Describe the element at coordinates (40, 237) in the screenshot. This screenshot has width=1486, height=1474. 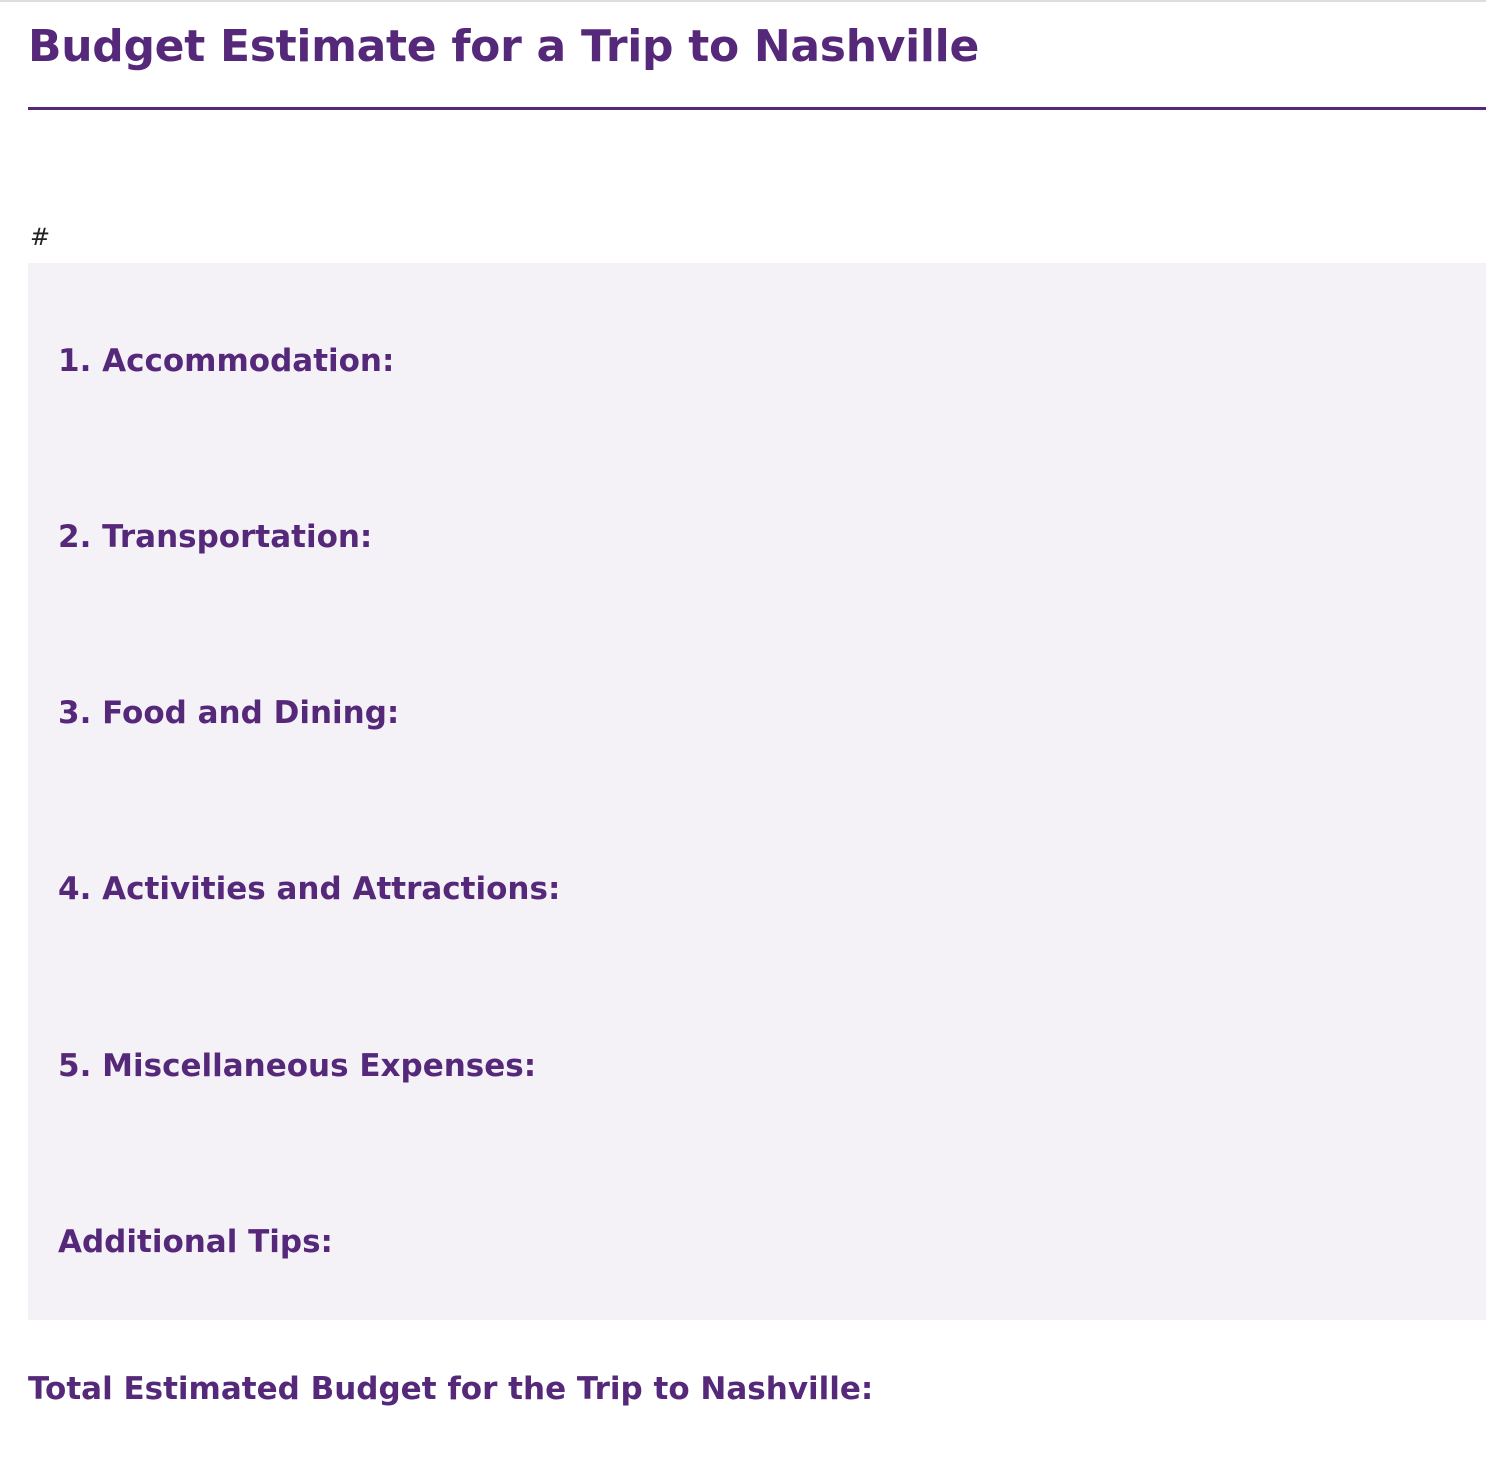
I see `stray-hash-text: #` at that location.